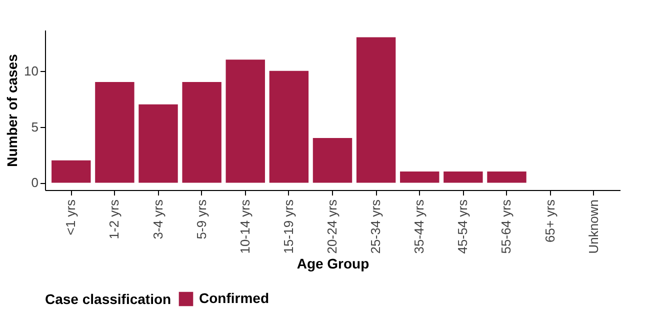 Image resolution: width=650 pixels, height=336 pixels. Describe the element at coordinates (288, 226) in the screenshot. I see `x-tick-label: 15-19 yrs` at that location.